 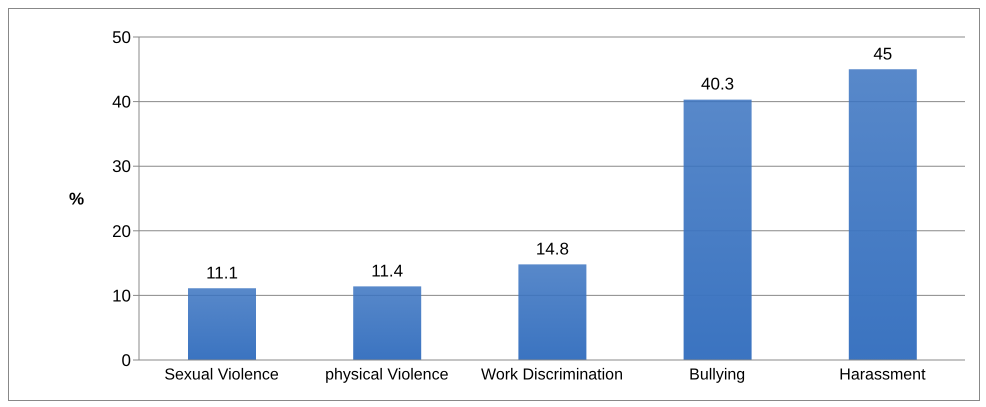 What do you see at coordinates (387, 270) in the screenshot?
I see `data-label: 11.4` at bounding box center [387, 270].